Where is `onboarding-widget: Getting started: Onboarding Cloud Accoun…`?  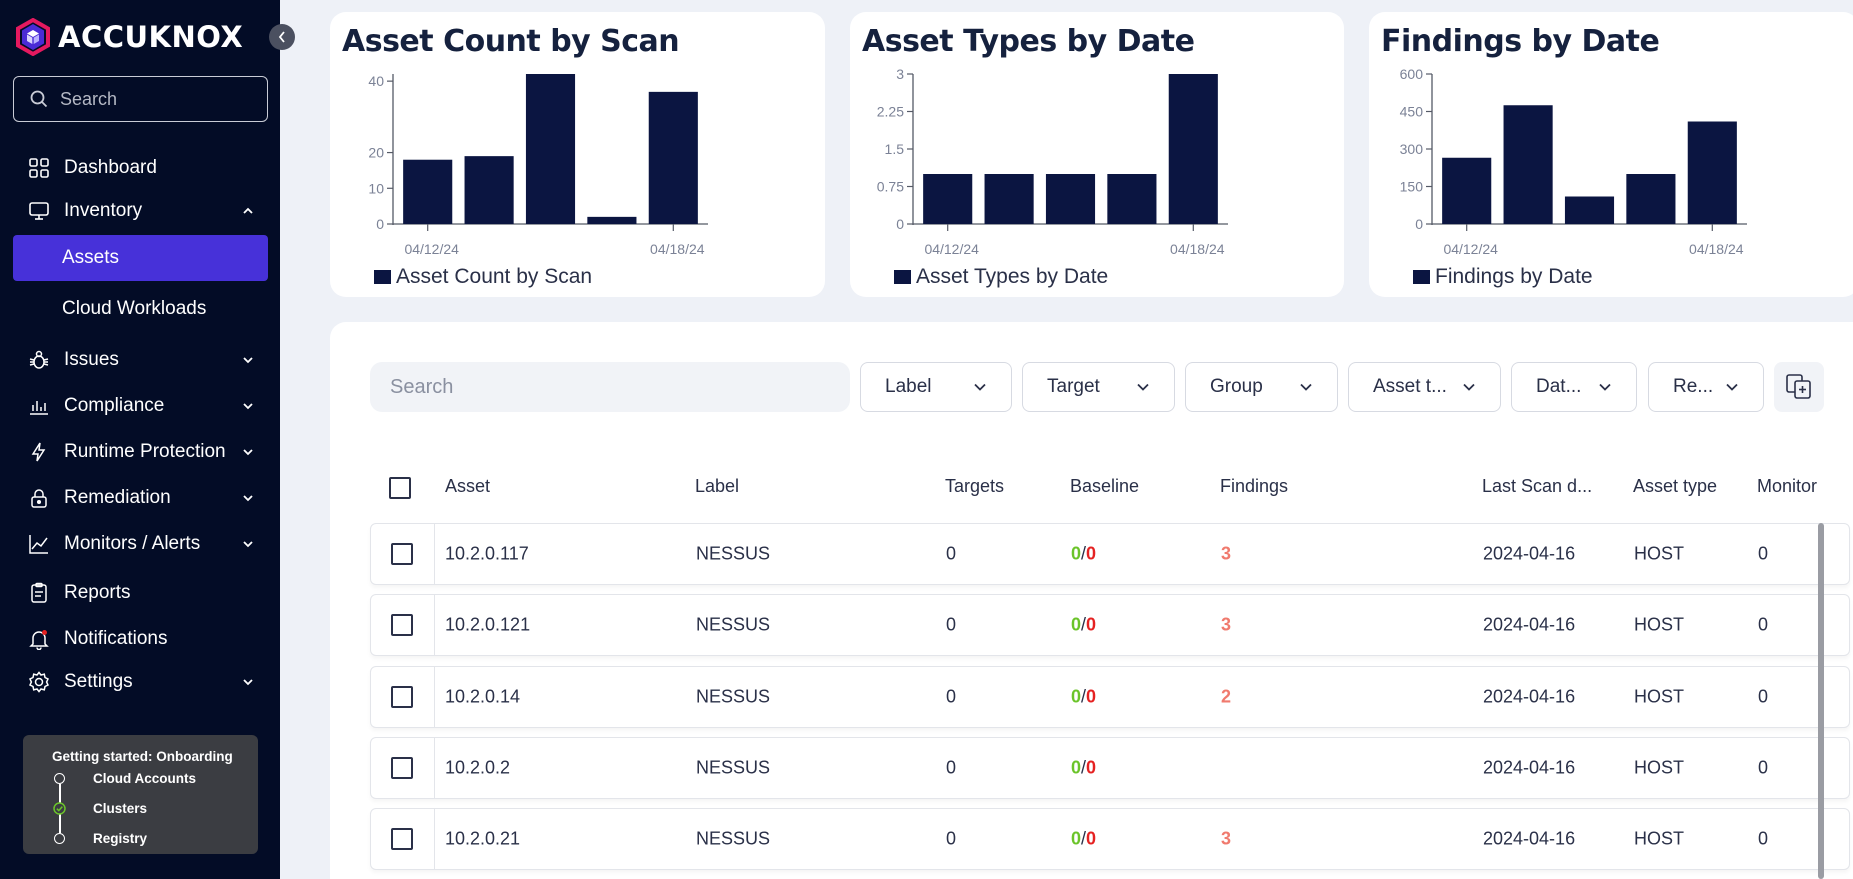 onboarding-widget: Getting started: Onboarding Cloud Accoun… is located at coordinates (140, 794).